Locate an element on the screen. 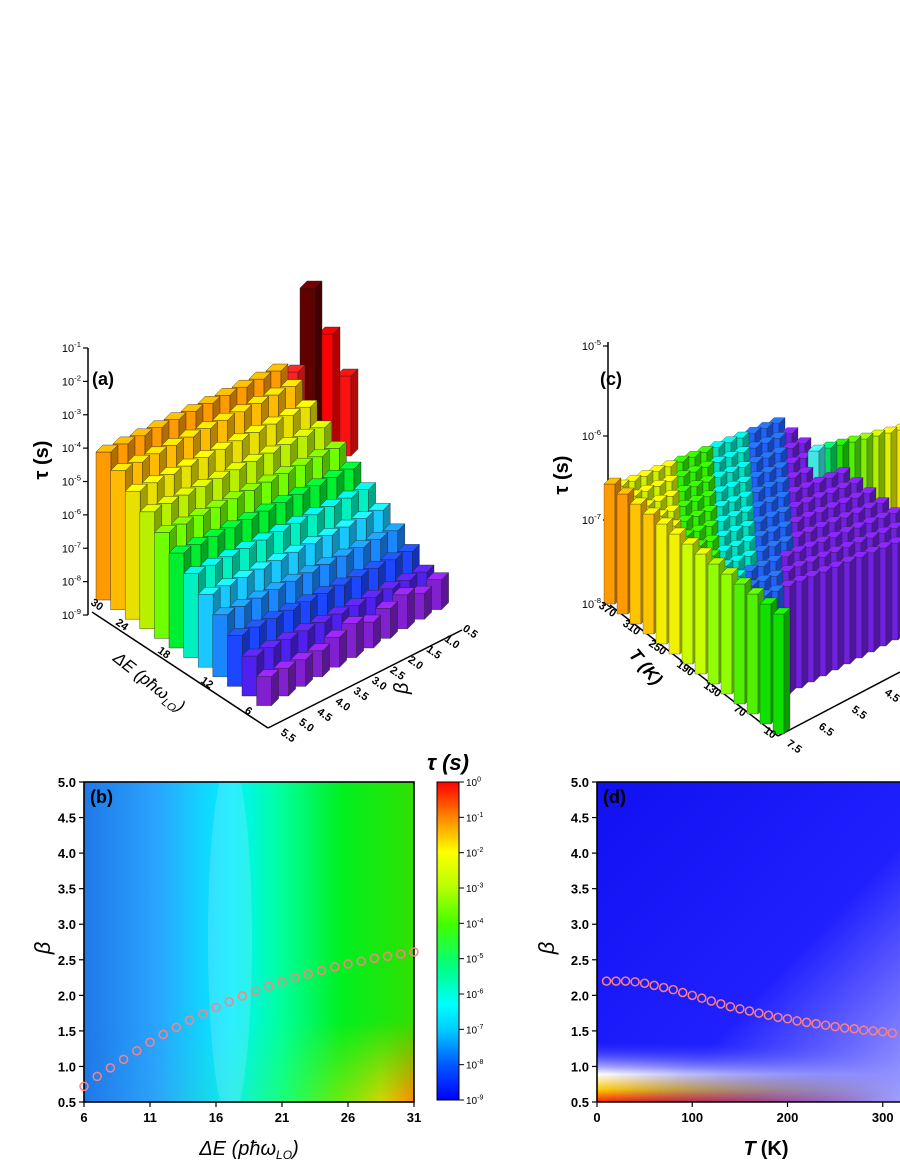  colorbar-tick-label: 10⁻⁵ is located at coordinates (474, 959).